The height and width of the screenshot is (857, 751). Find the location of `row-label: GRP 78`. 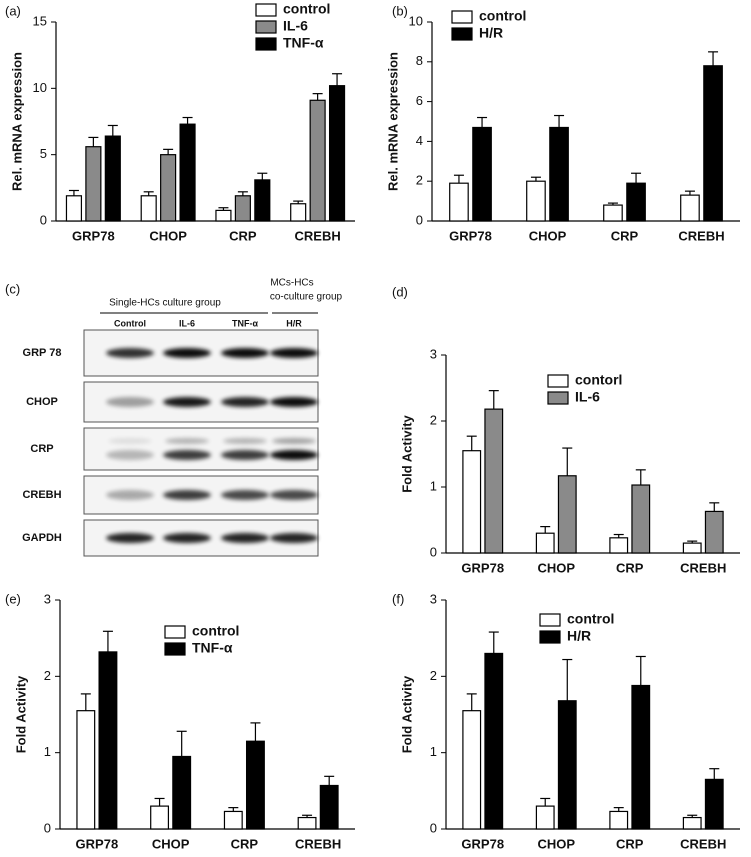

row-label: GRP 78 is located at coordinates (42, 353).